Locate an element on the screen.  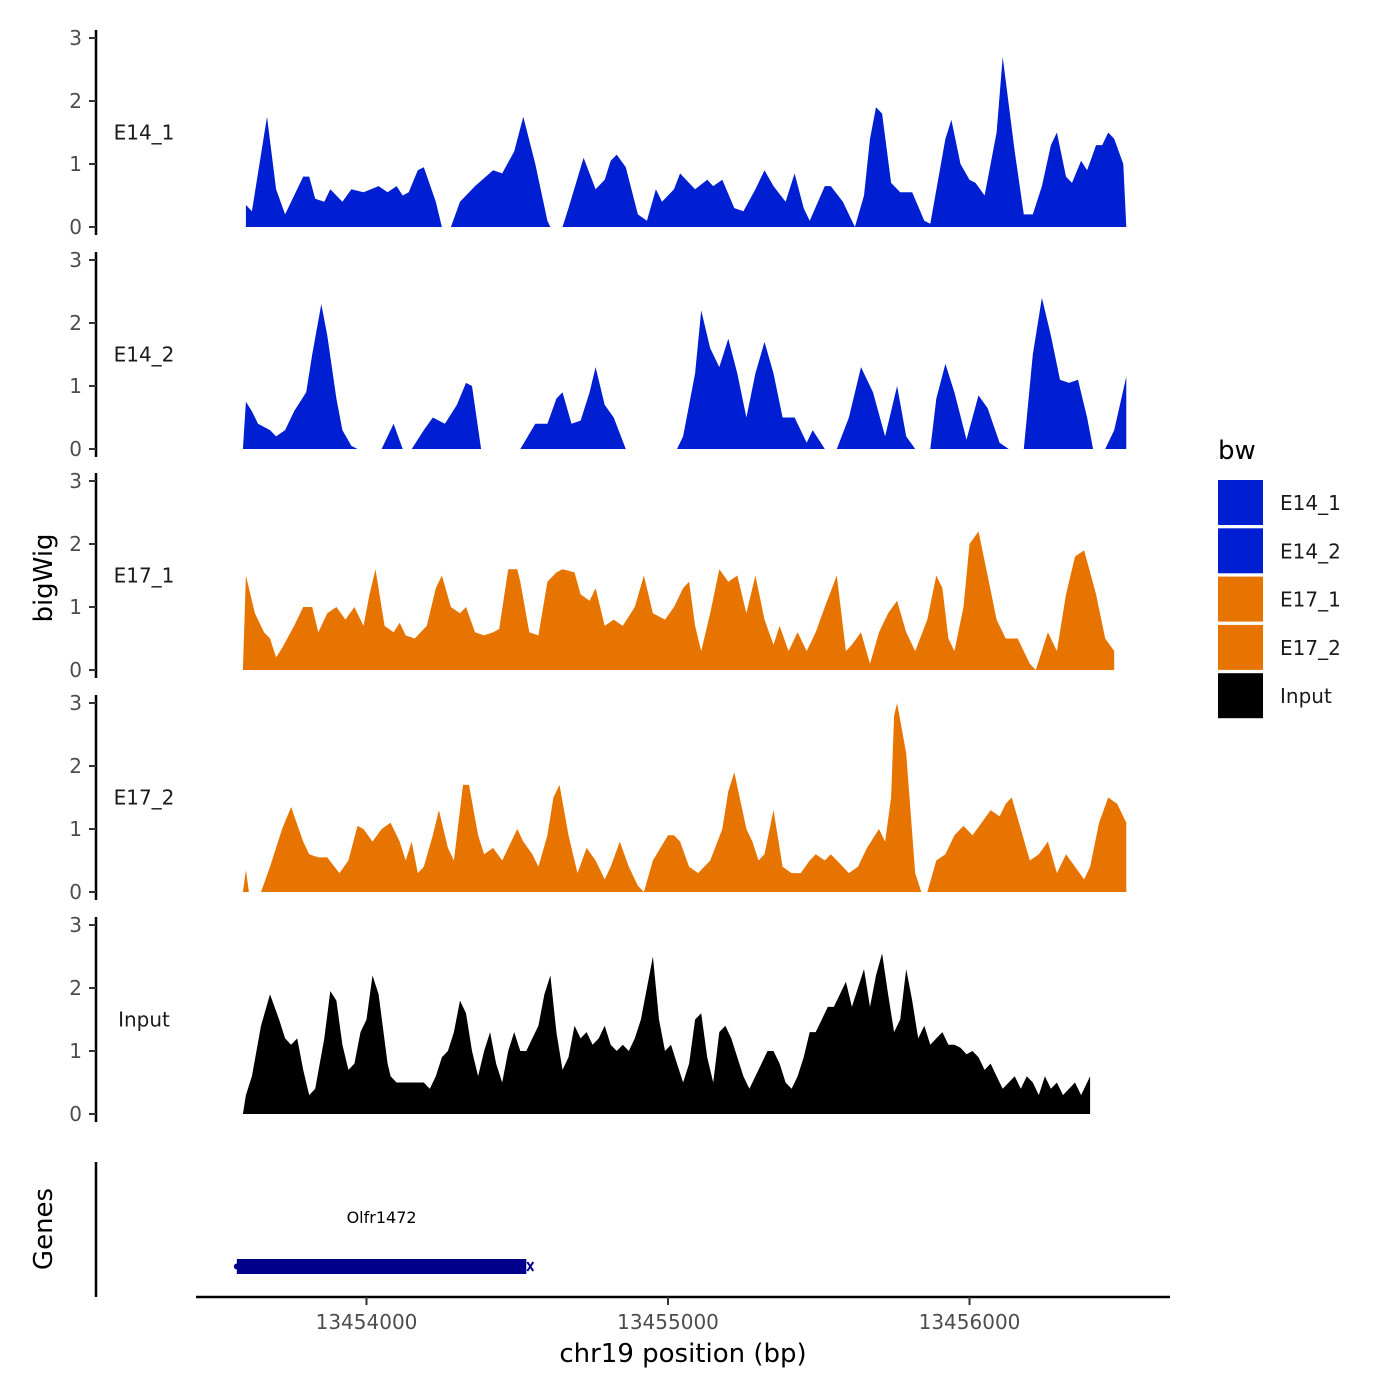
track-label: E17_1 is located at coordinates (144, 576).